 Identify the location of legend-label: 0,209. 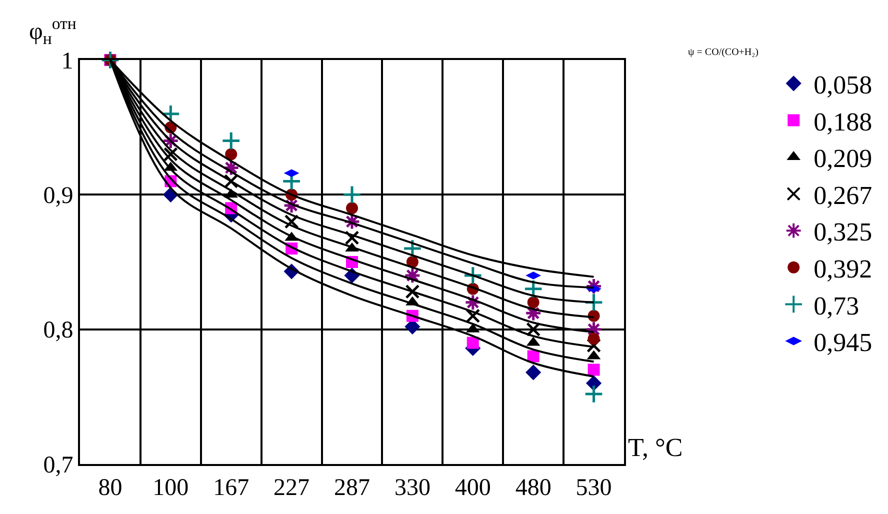
(843, 159).